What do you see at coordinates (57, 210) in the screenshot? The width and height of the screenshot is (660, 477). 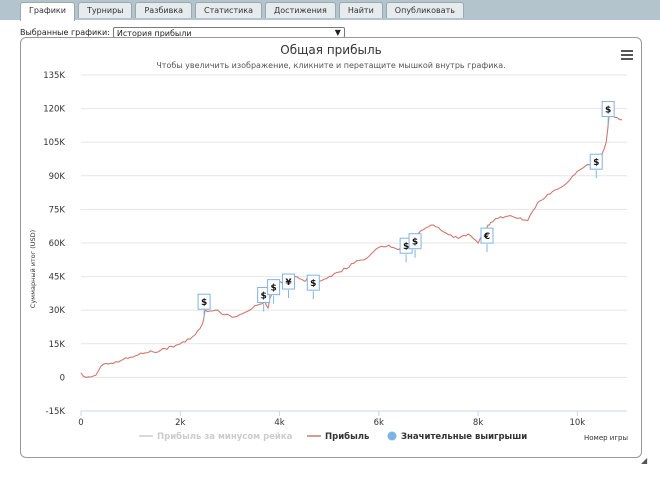 I see `y-tick-label: 75K` at bounding box center [57, 210].